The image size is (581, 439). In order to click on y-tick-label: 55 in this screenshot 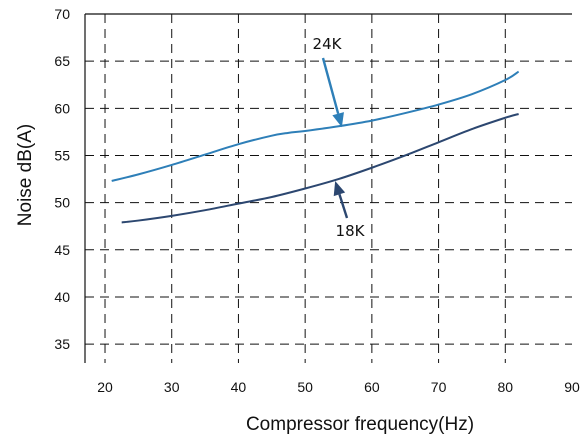, I will do `click(62, 155)`.